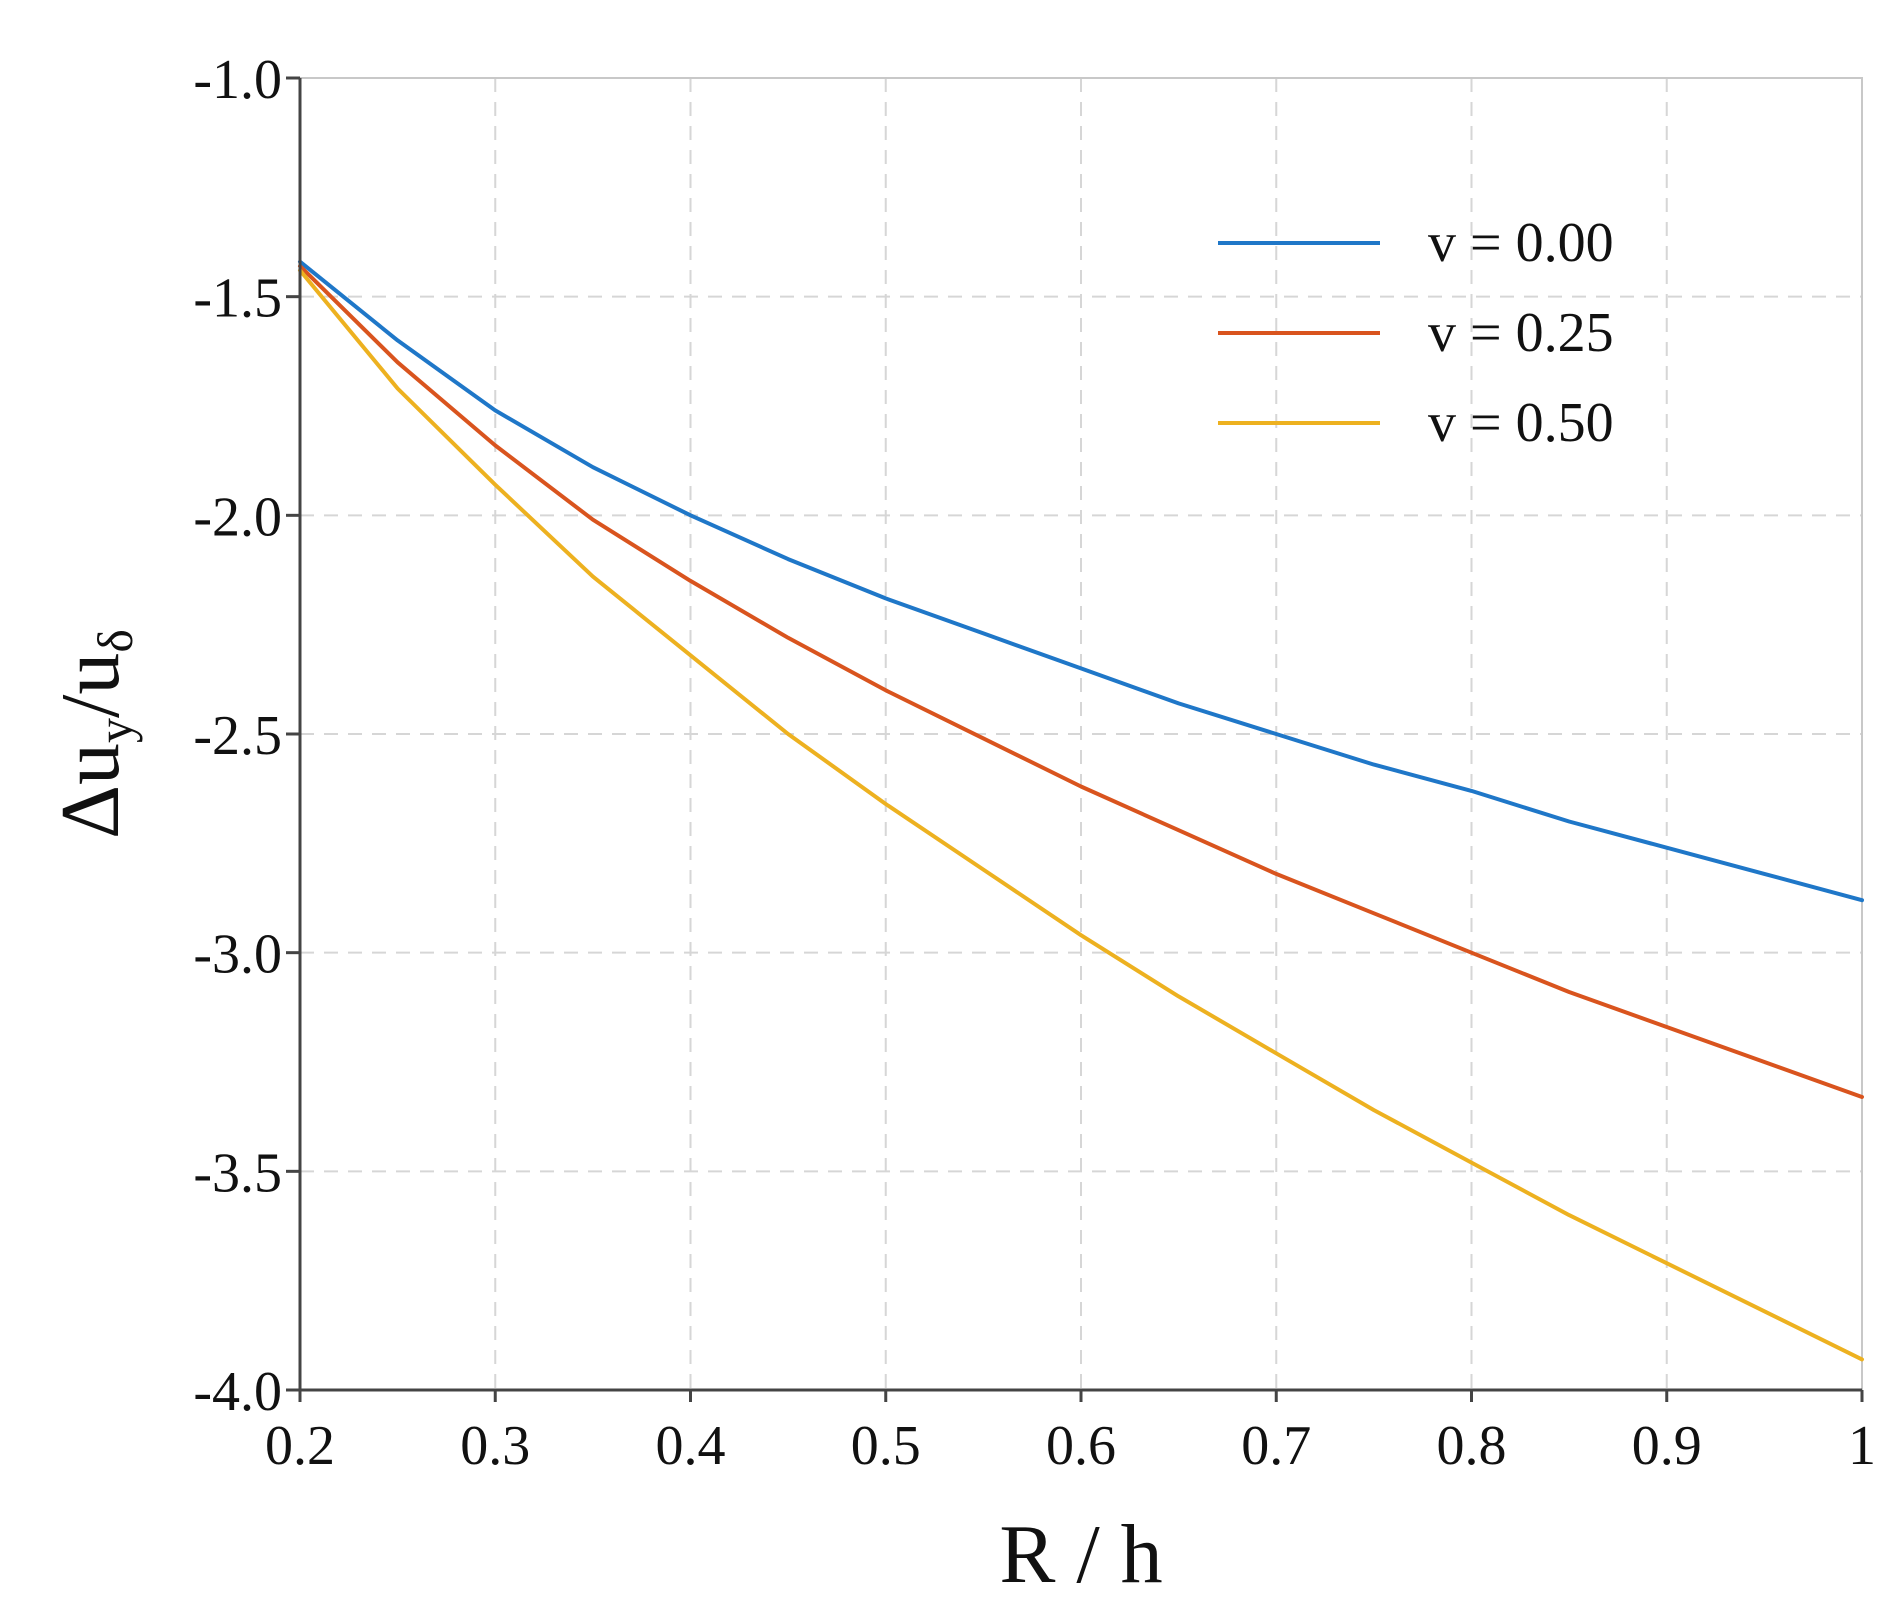 The image size is (1902, 1615). Describe the element at coordinates (300, 1446) in the screenshot. I see `x-tick-label: 0.2` at that location.